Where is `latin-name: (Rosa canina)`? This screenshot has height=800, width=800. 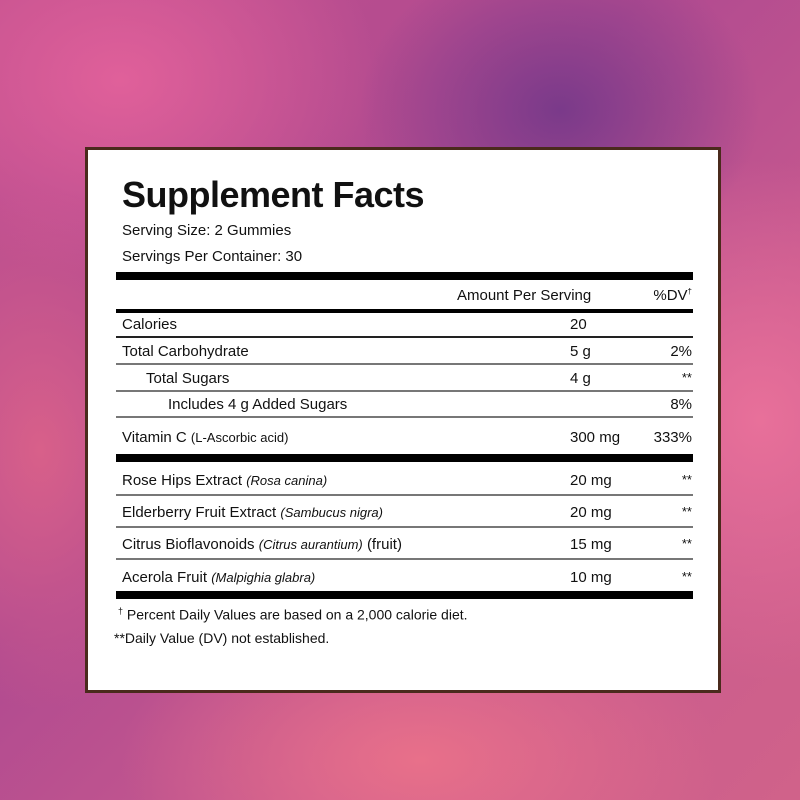
latin-name: (Rosa canina) is located at coordinates (287, 480).